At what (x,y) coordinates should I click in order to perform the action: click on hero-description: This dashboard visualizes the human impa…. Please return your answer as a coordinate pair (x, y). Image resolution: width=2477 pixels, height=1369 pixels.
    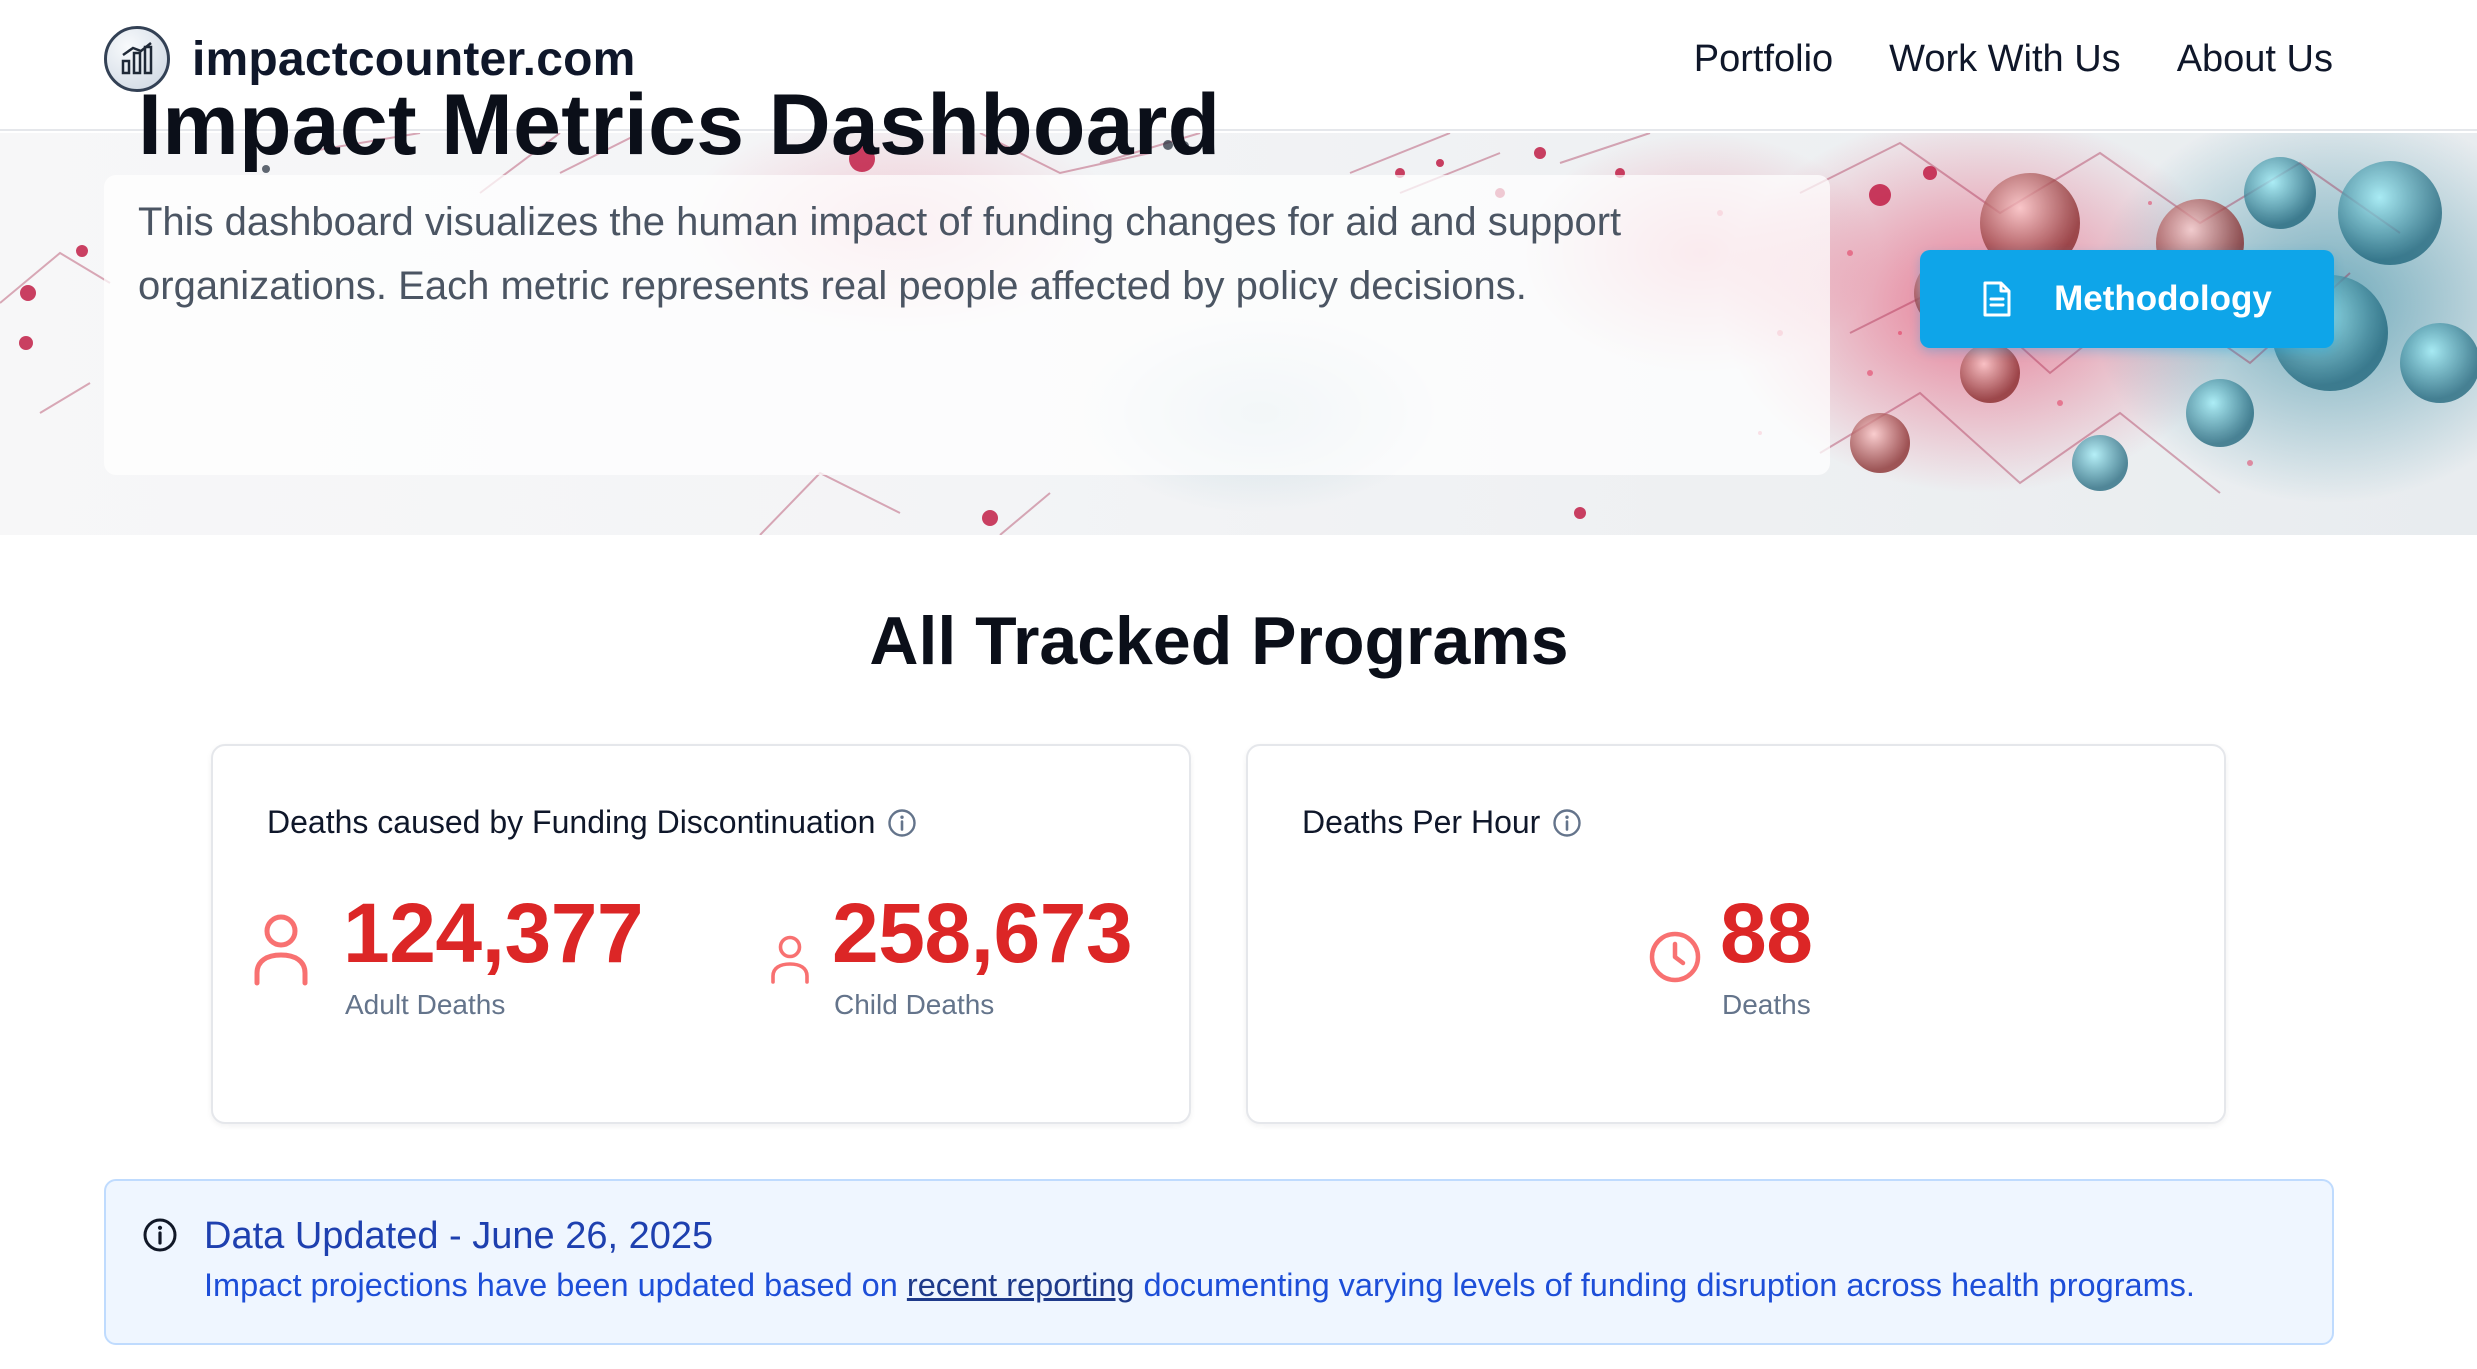
    Looking at the image, I should click on (880, 254).